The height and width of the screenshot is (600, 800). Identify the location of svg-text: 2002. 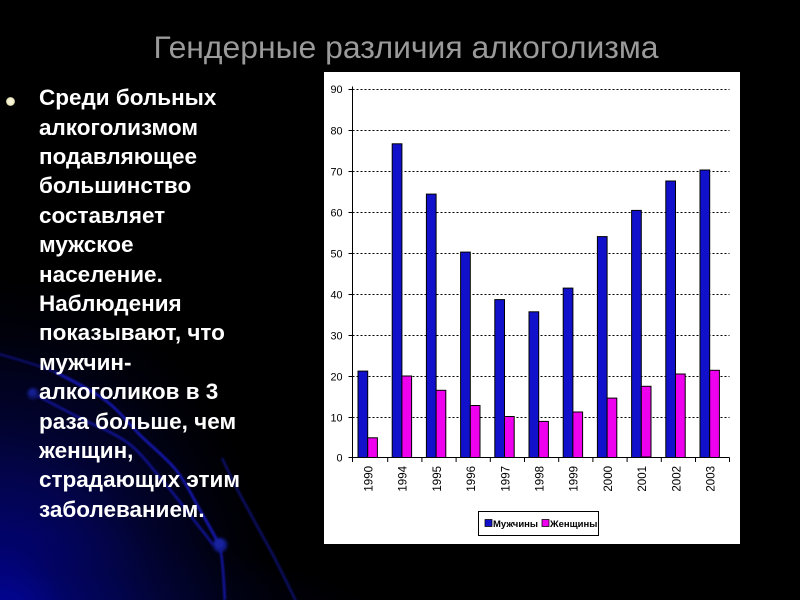
(677, 479).